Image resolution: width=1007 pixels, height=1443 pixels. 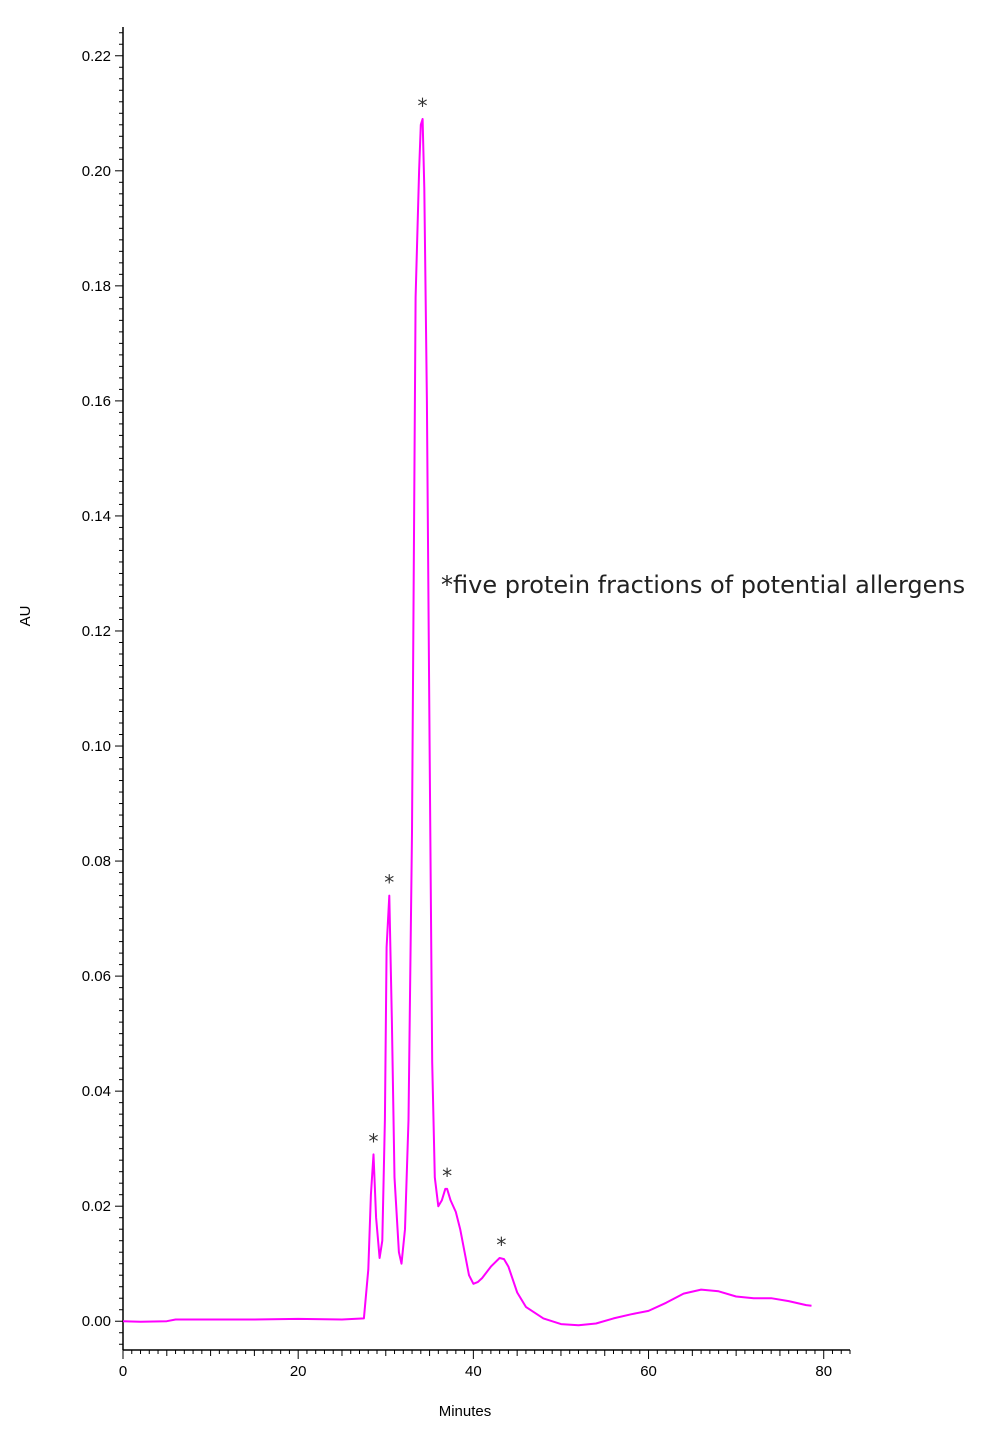 I want to click on y-tick-label: 0.20, so click(x=96, y=171).